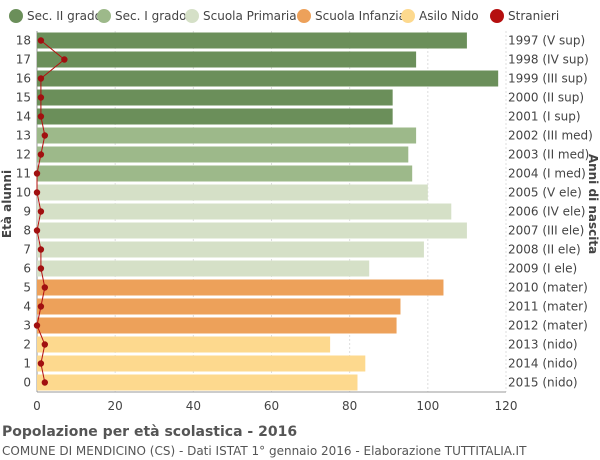  I want to click on x-tick-label: 60, so click(271, 406).